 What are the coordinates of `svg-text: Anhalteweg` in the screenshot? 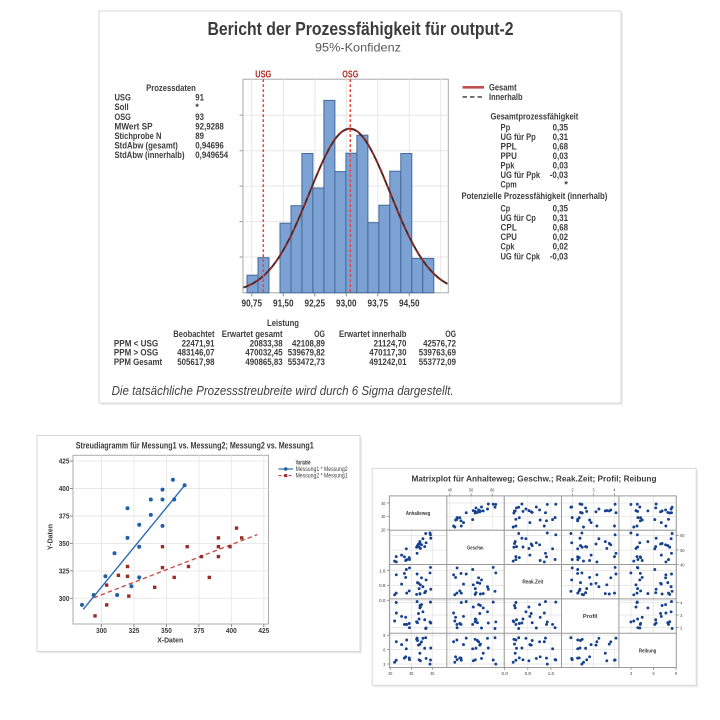 It's located at (418, 514).